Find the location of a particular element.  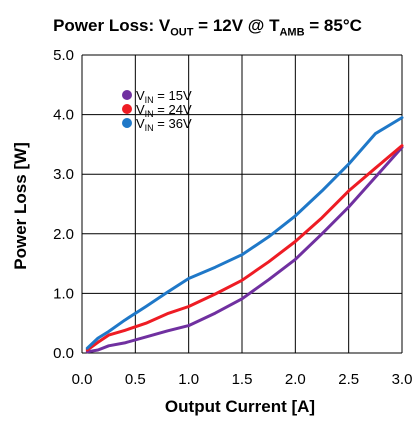

x-axis-label: Output Current [A] is located at coordinates (240, 406).